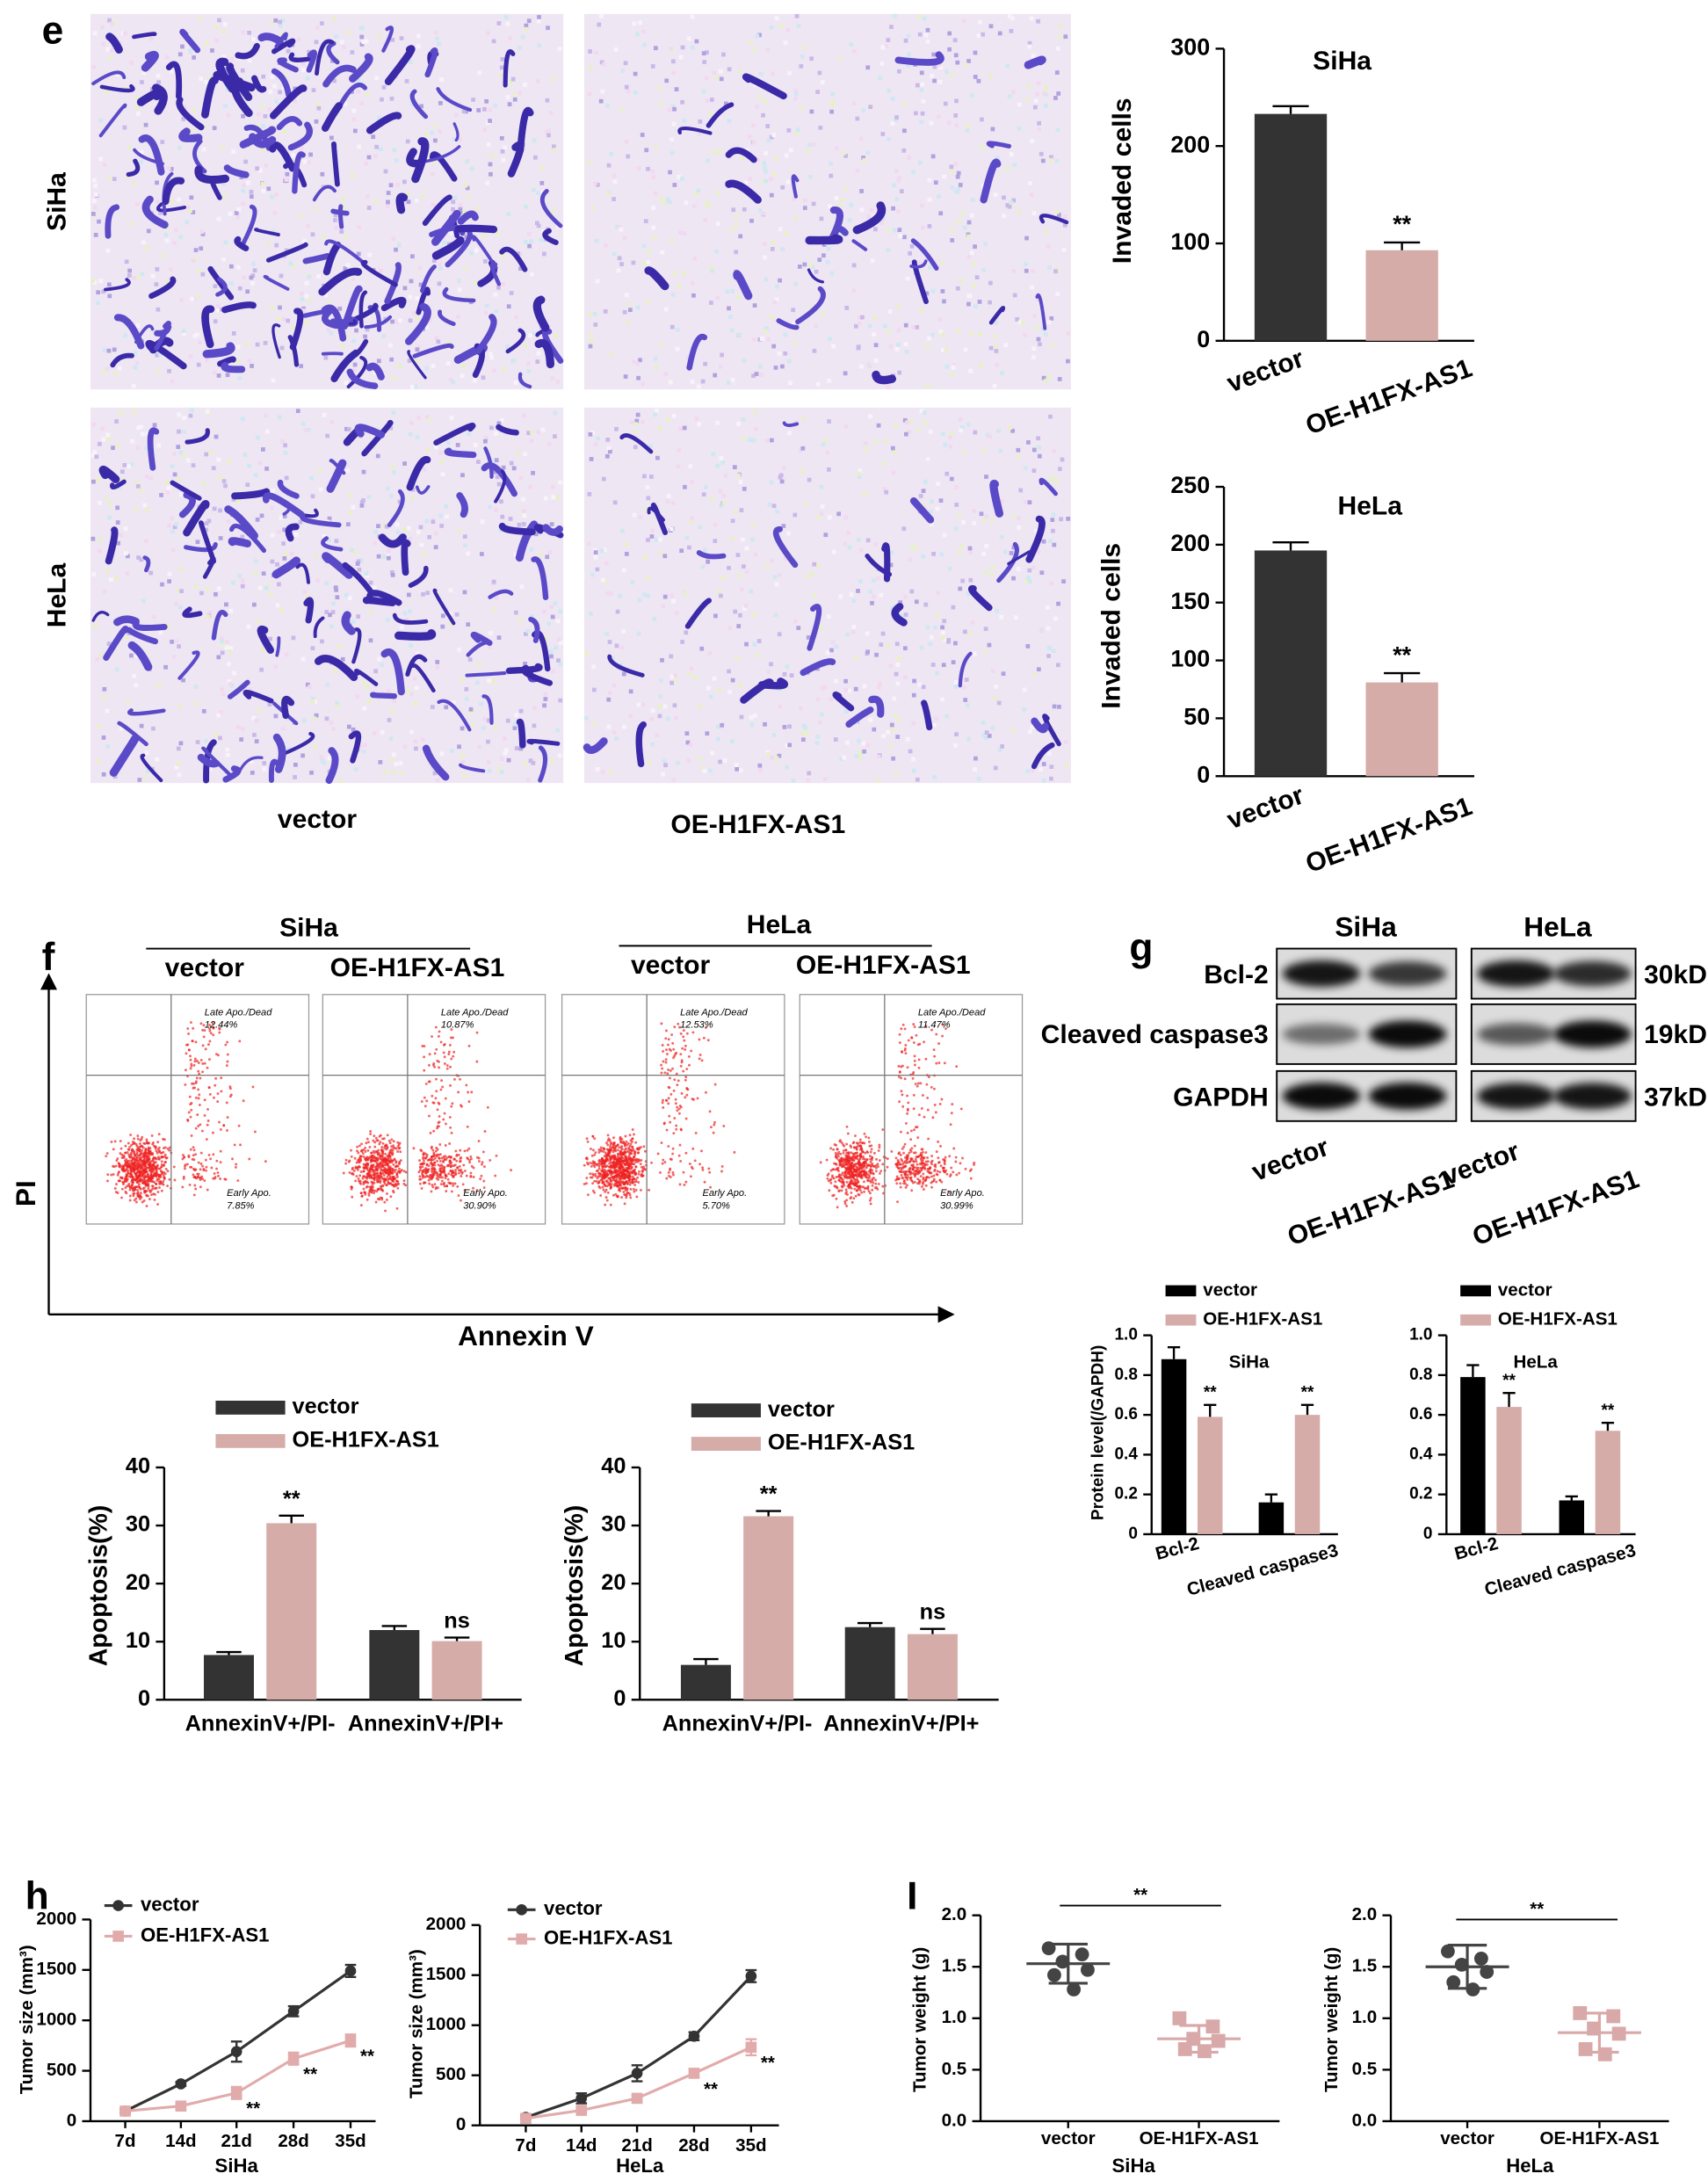  I want to click on quadrant-value: 12.44%, so click(221, 1026).